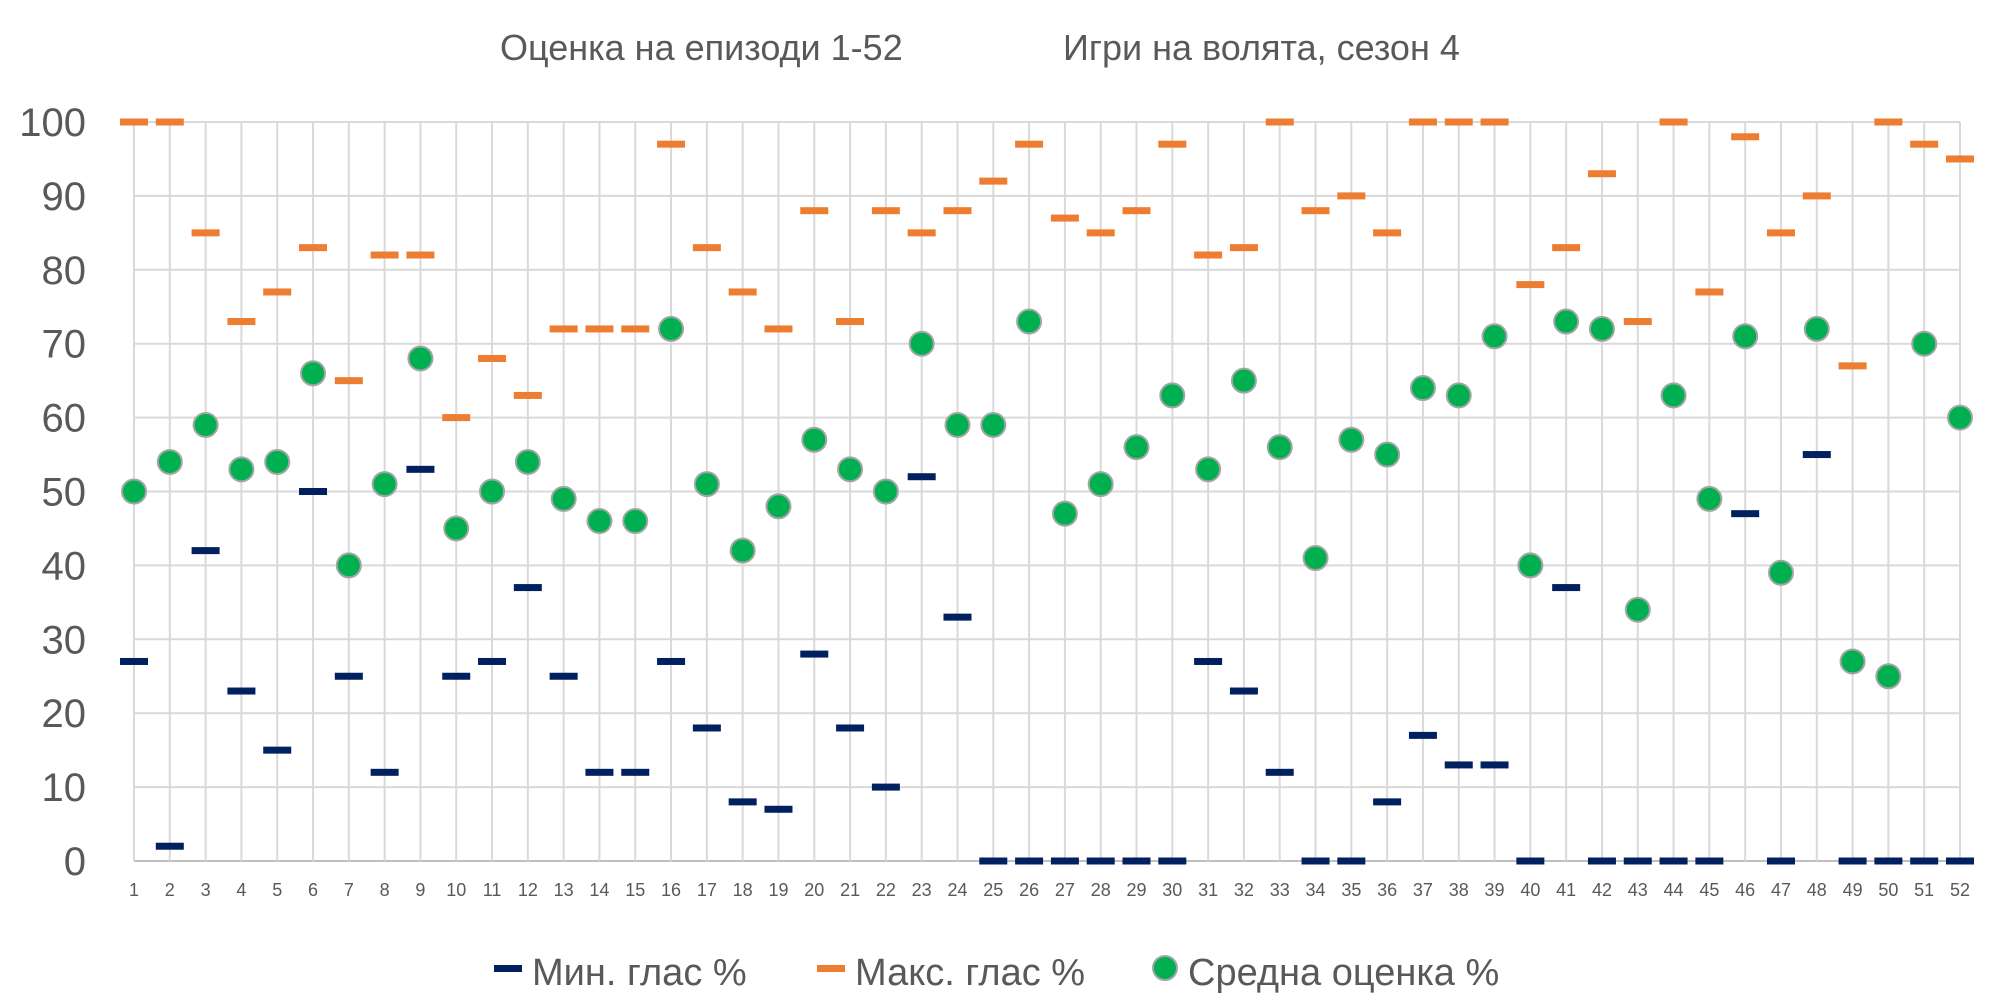  What do you see at coordinates (64, 566) in the screenshot?
I see `y-tick-label: 40` at bounding box center [64, 566].